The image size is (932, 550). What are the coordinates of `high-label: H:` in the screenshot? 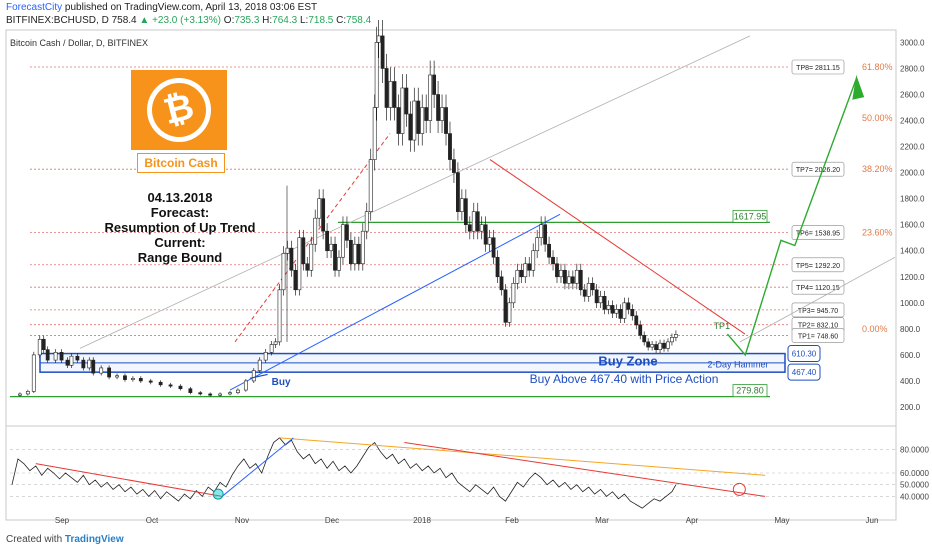 It's located at (267, 20).